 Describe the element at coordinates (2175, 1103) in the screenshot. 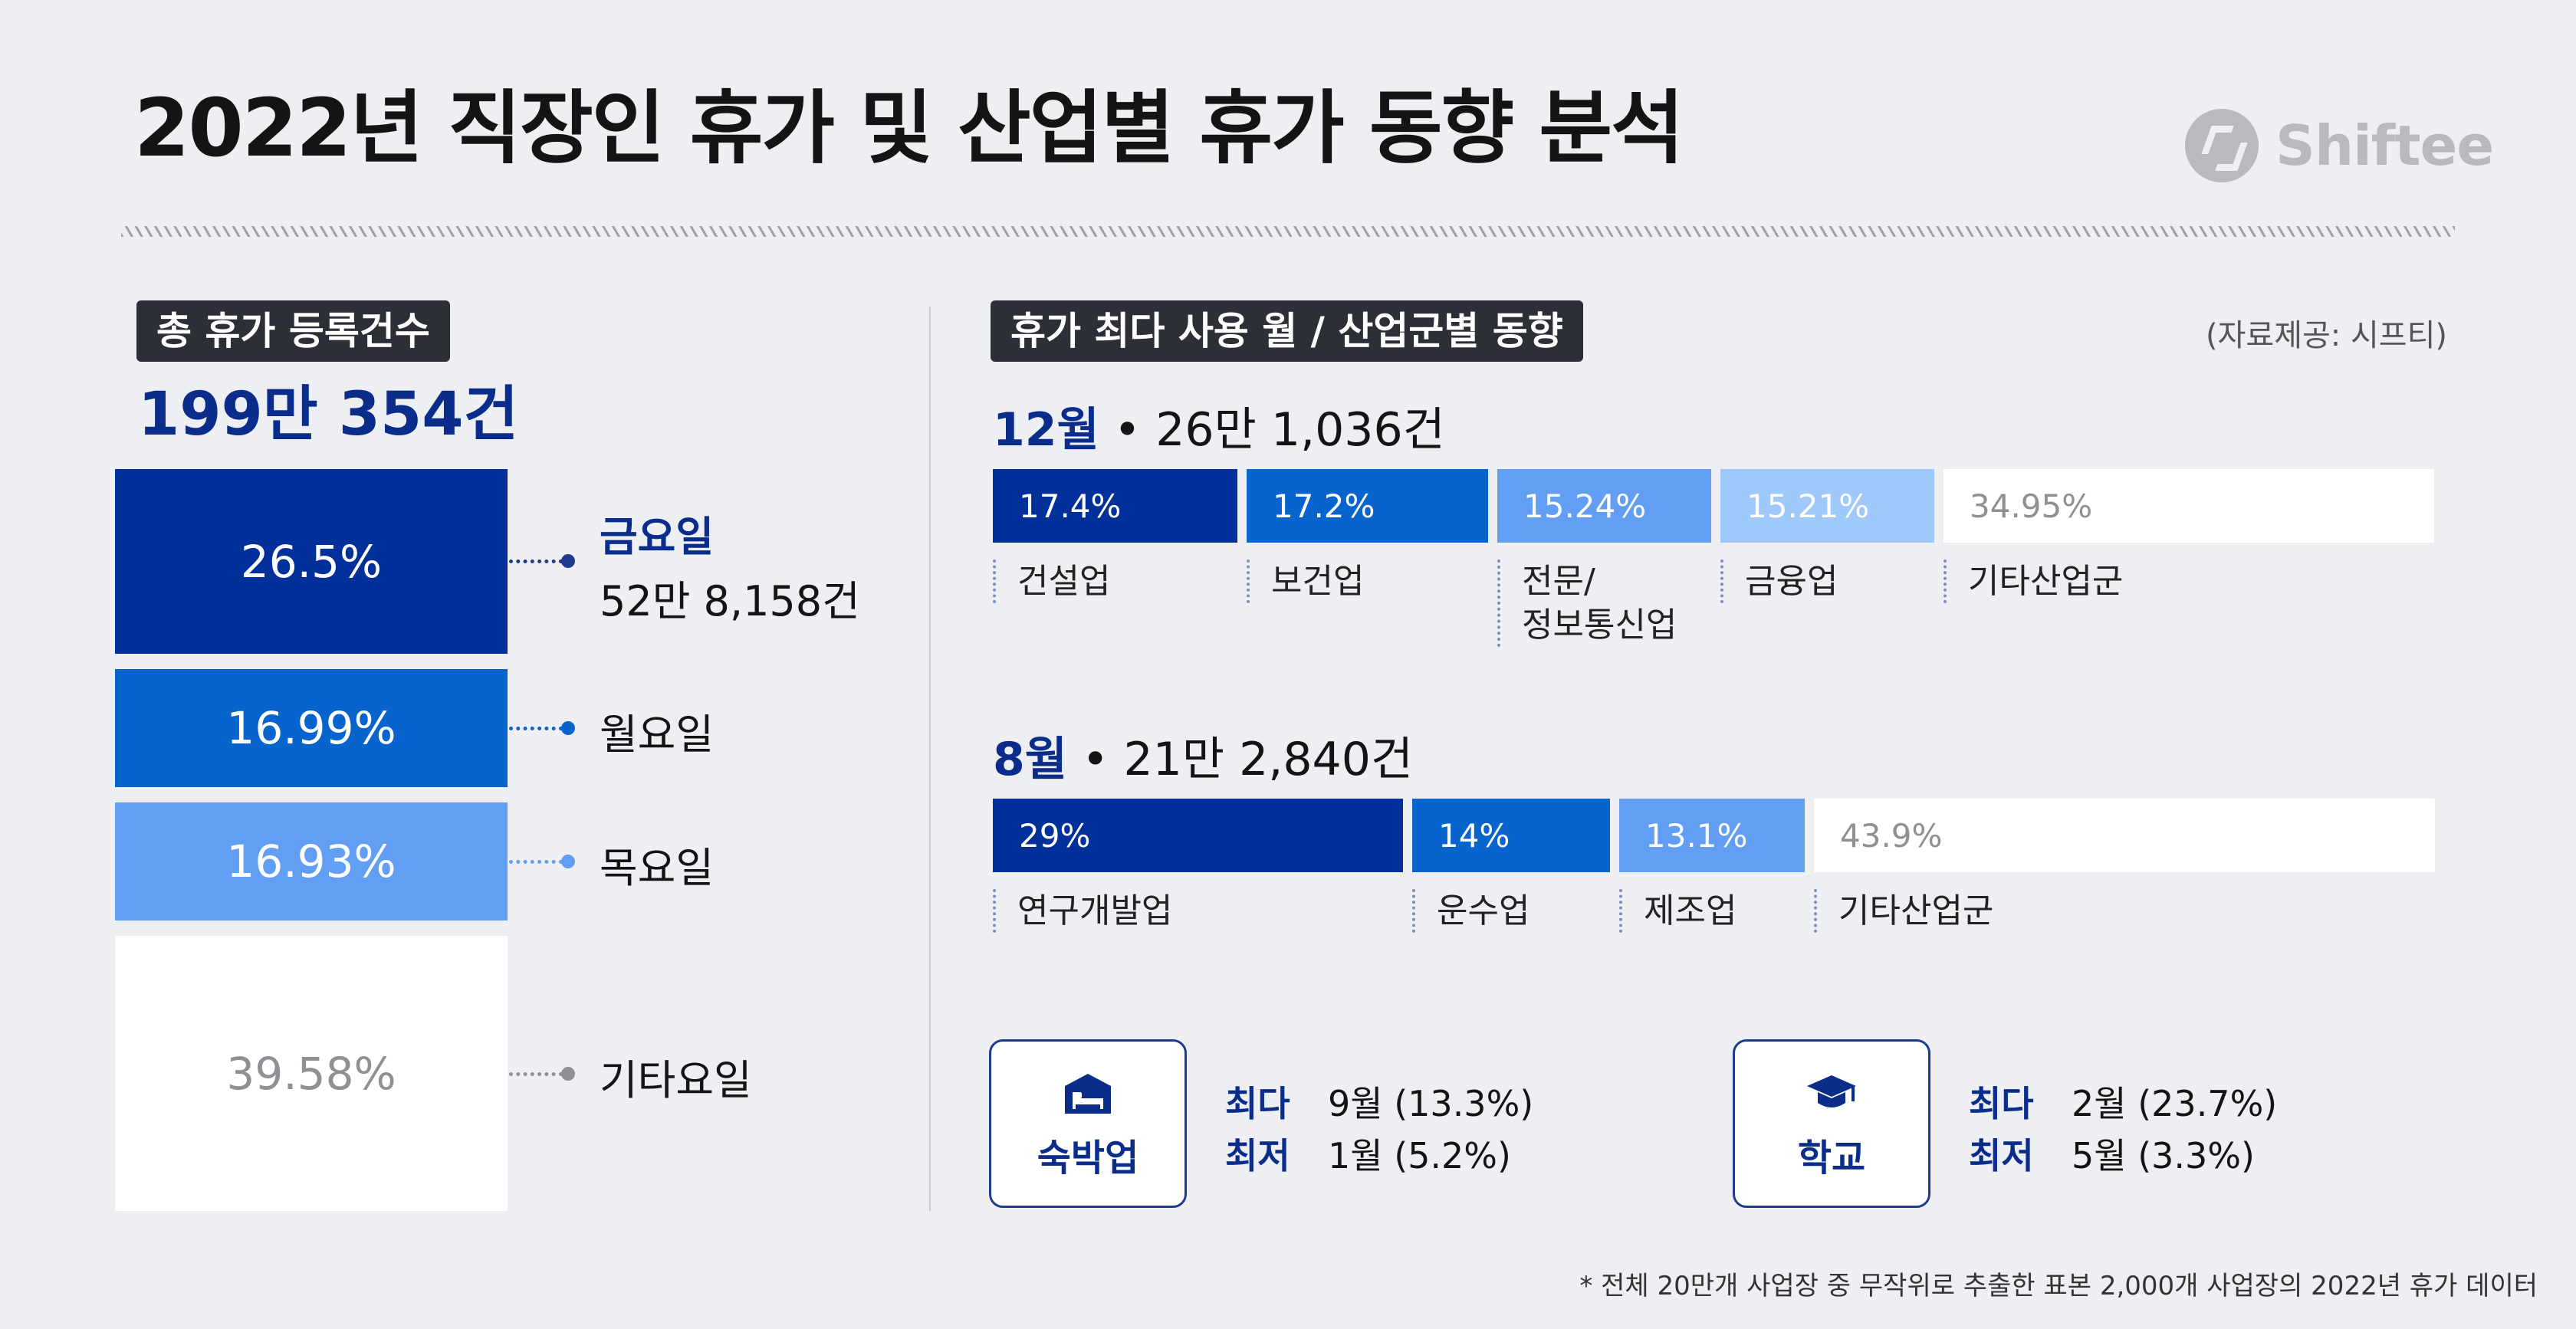

I see `stat-value: 2월 (23.7%)` at that location.